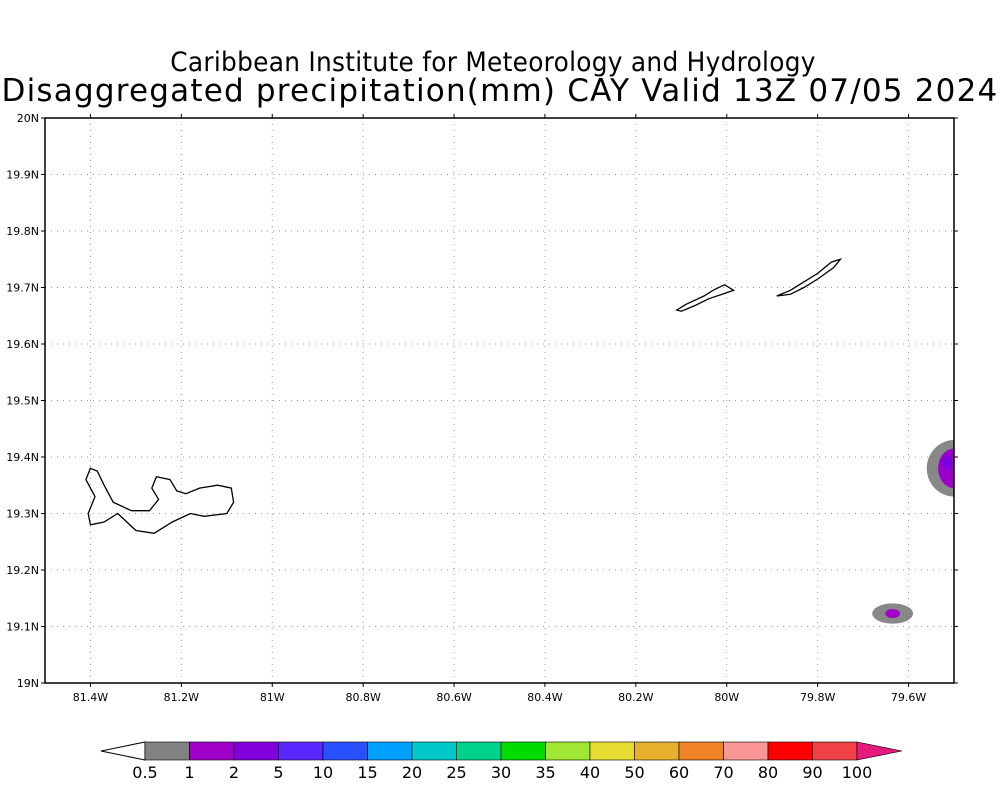 This screenshot has width=1000, height=800. What do you see at coordinates (768, 772) in the screenshot?
I see `colorbar-label: 80` at bounding box center [768, 772].